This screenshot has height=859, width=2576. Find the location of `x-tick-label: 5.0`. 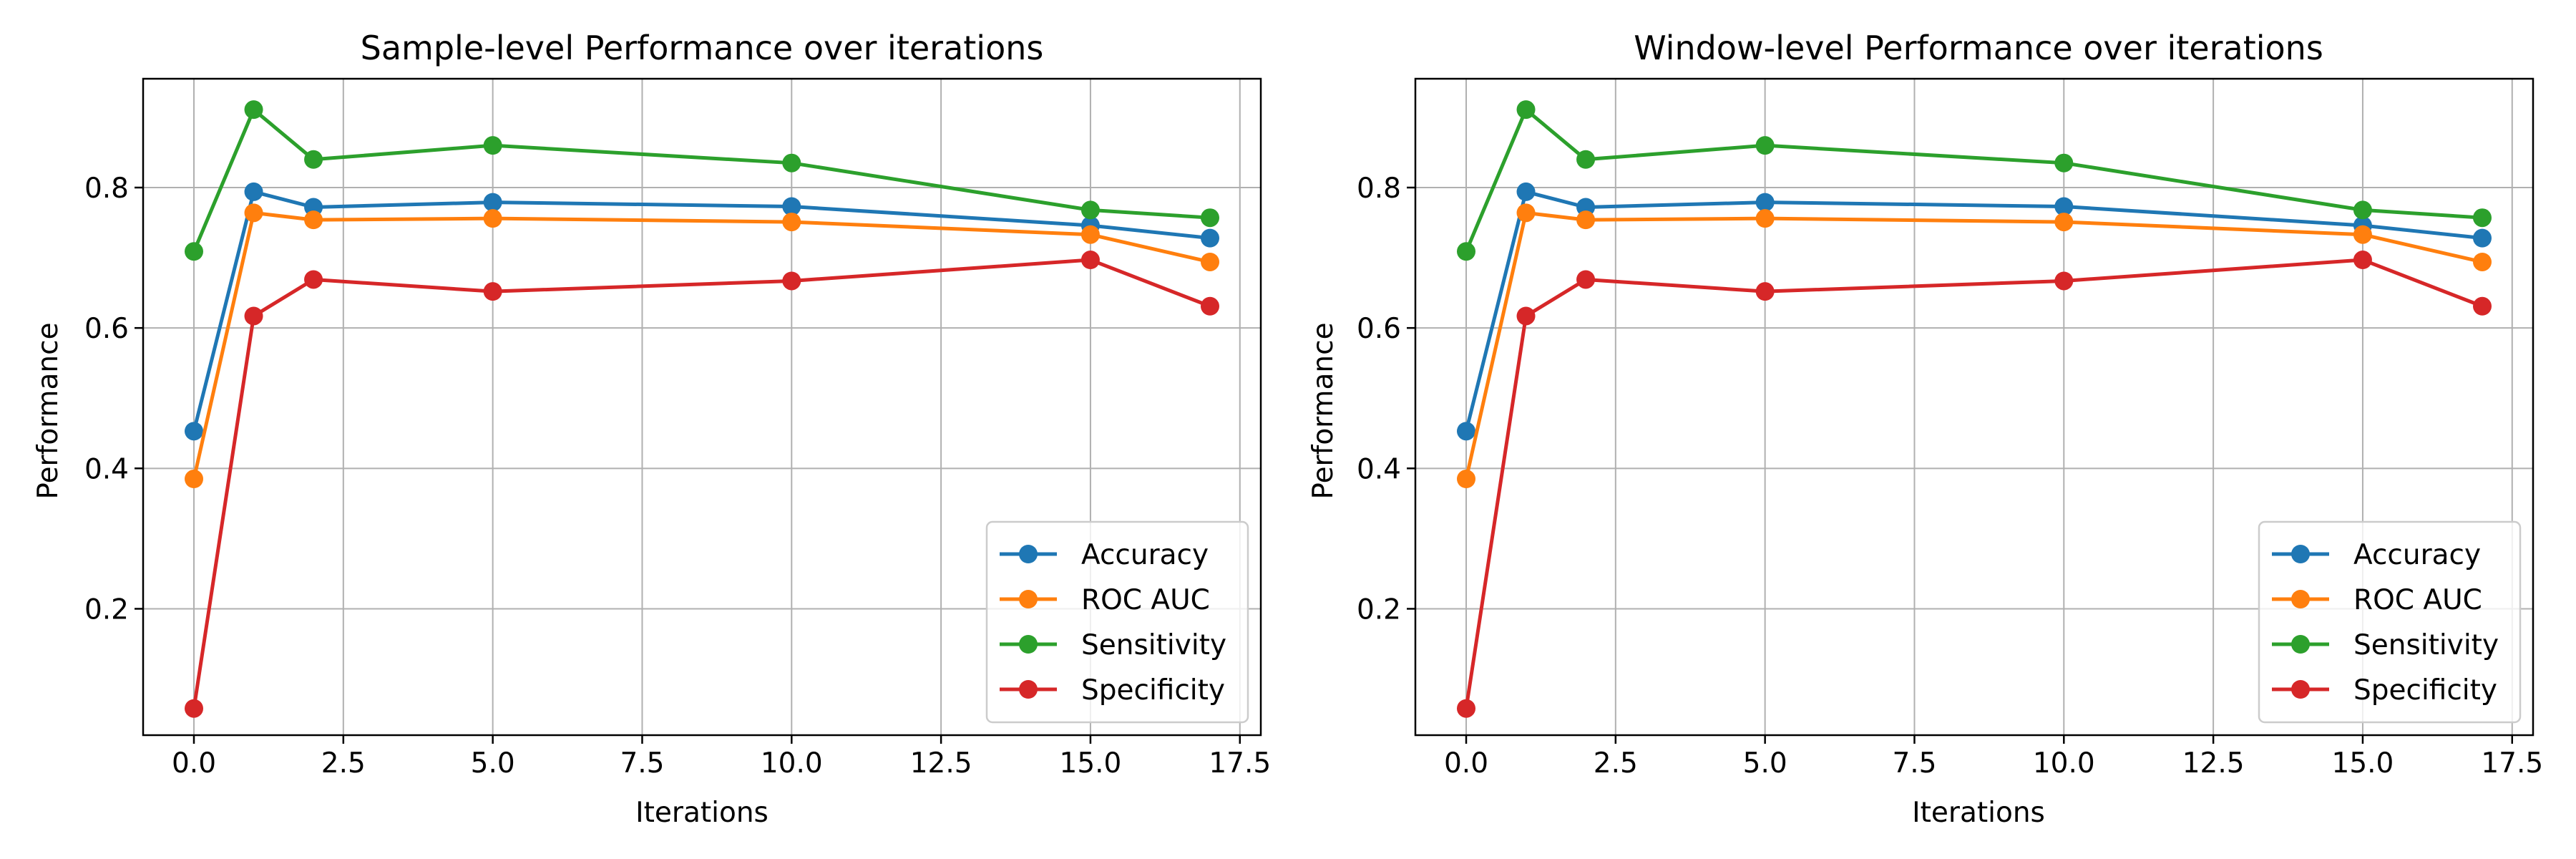

x-tick-label: 5.0 is located at coordinates (493, 763).